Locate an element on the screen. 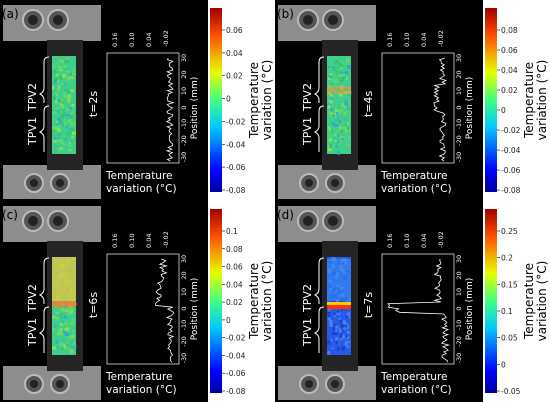  region-brackets is located at coordinates (319, 104).